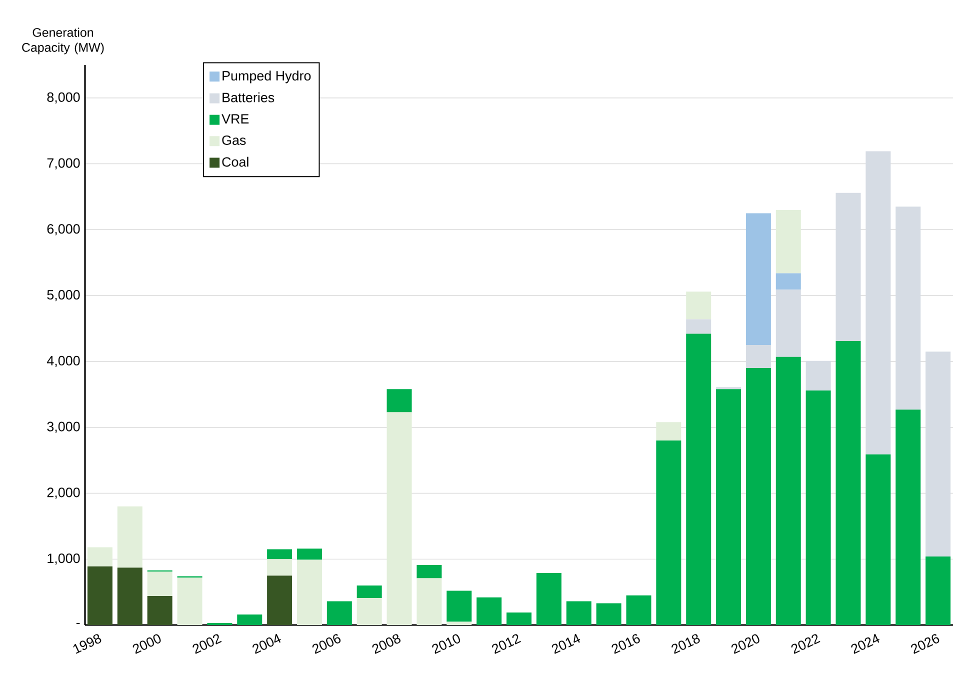  Describe the element at coordinates (446, 644) in the screenshot. I see `x-tick-label: 2010` at that location.